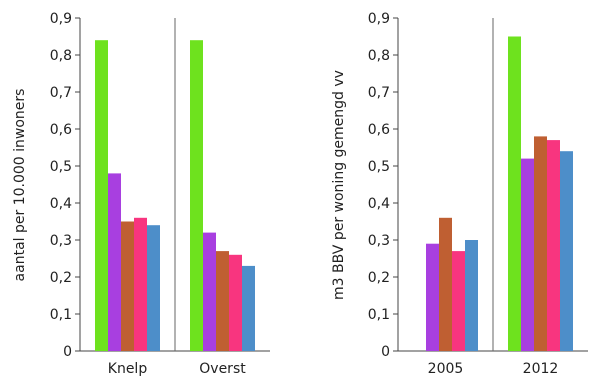 The height and width of the screenshot is (379, 594). What do you see at coordinates (541, 369) in the screenshot?
I see `x-tick-label: 2012` at bounding box center [541, 369].